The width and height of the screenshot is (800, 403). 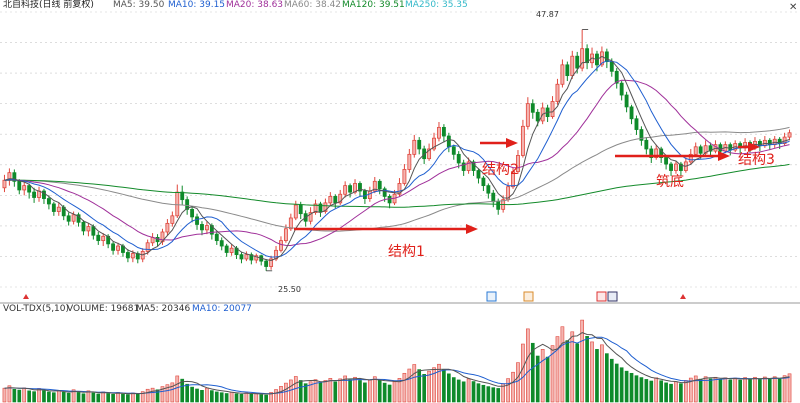 I want to click on event-marker-alert, so click(x=601, y=296).